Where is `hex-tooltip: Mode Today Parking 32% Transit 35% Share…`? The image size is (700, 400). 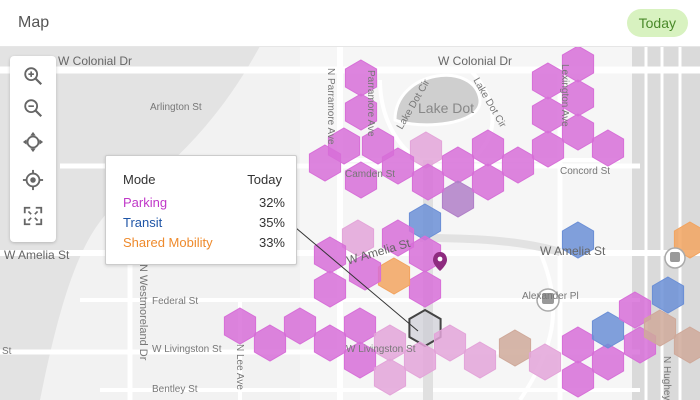 hex-tooltip: Mode Today Parking 32% Transit 35% Share… is located at coordinates (201, 210).